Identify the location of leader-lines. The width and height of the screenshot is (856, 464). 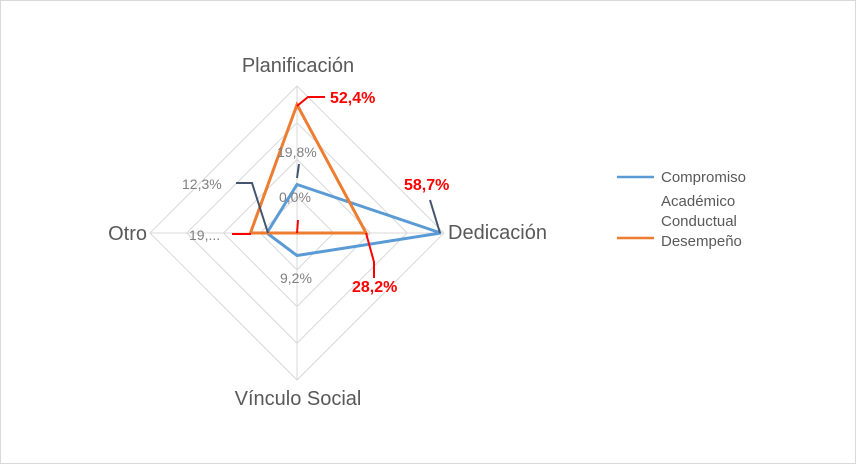
(336, 187).